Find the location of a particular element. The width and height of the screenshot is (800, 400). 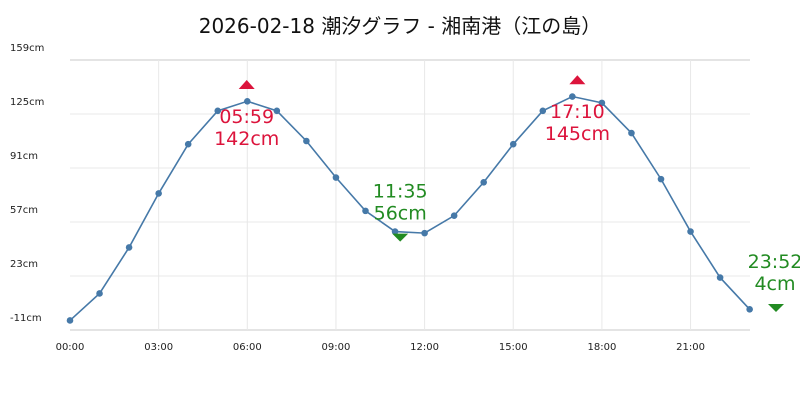

x-tick-label: 09:00 is located at coordinates (336, 347).